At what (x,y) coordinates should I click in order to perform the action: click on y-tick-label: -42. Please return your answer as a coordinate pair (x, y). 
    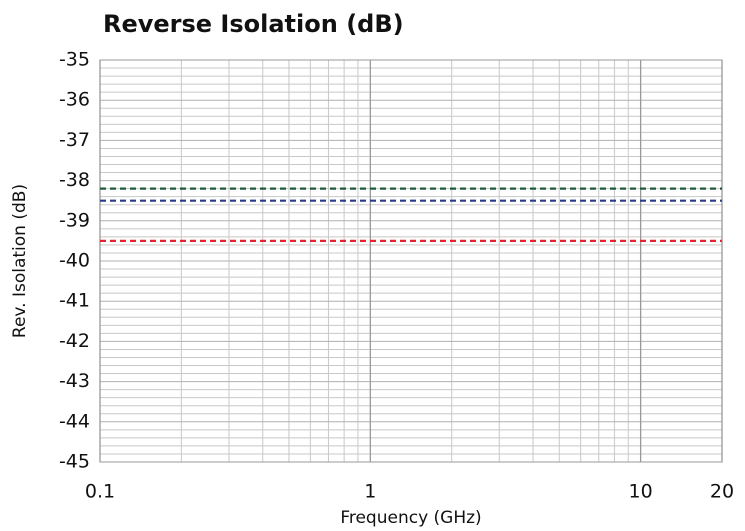
    Looking at the image, I should click on (74, 341).